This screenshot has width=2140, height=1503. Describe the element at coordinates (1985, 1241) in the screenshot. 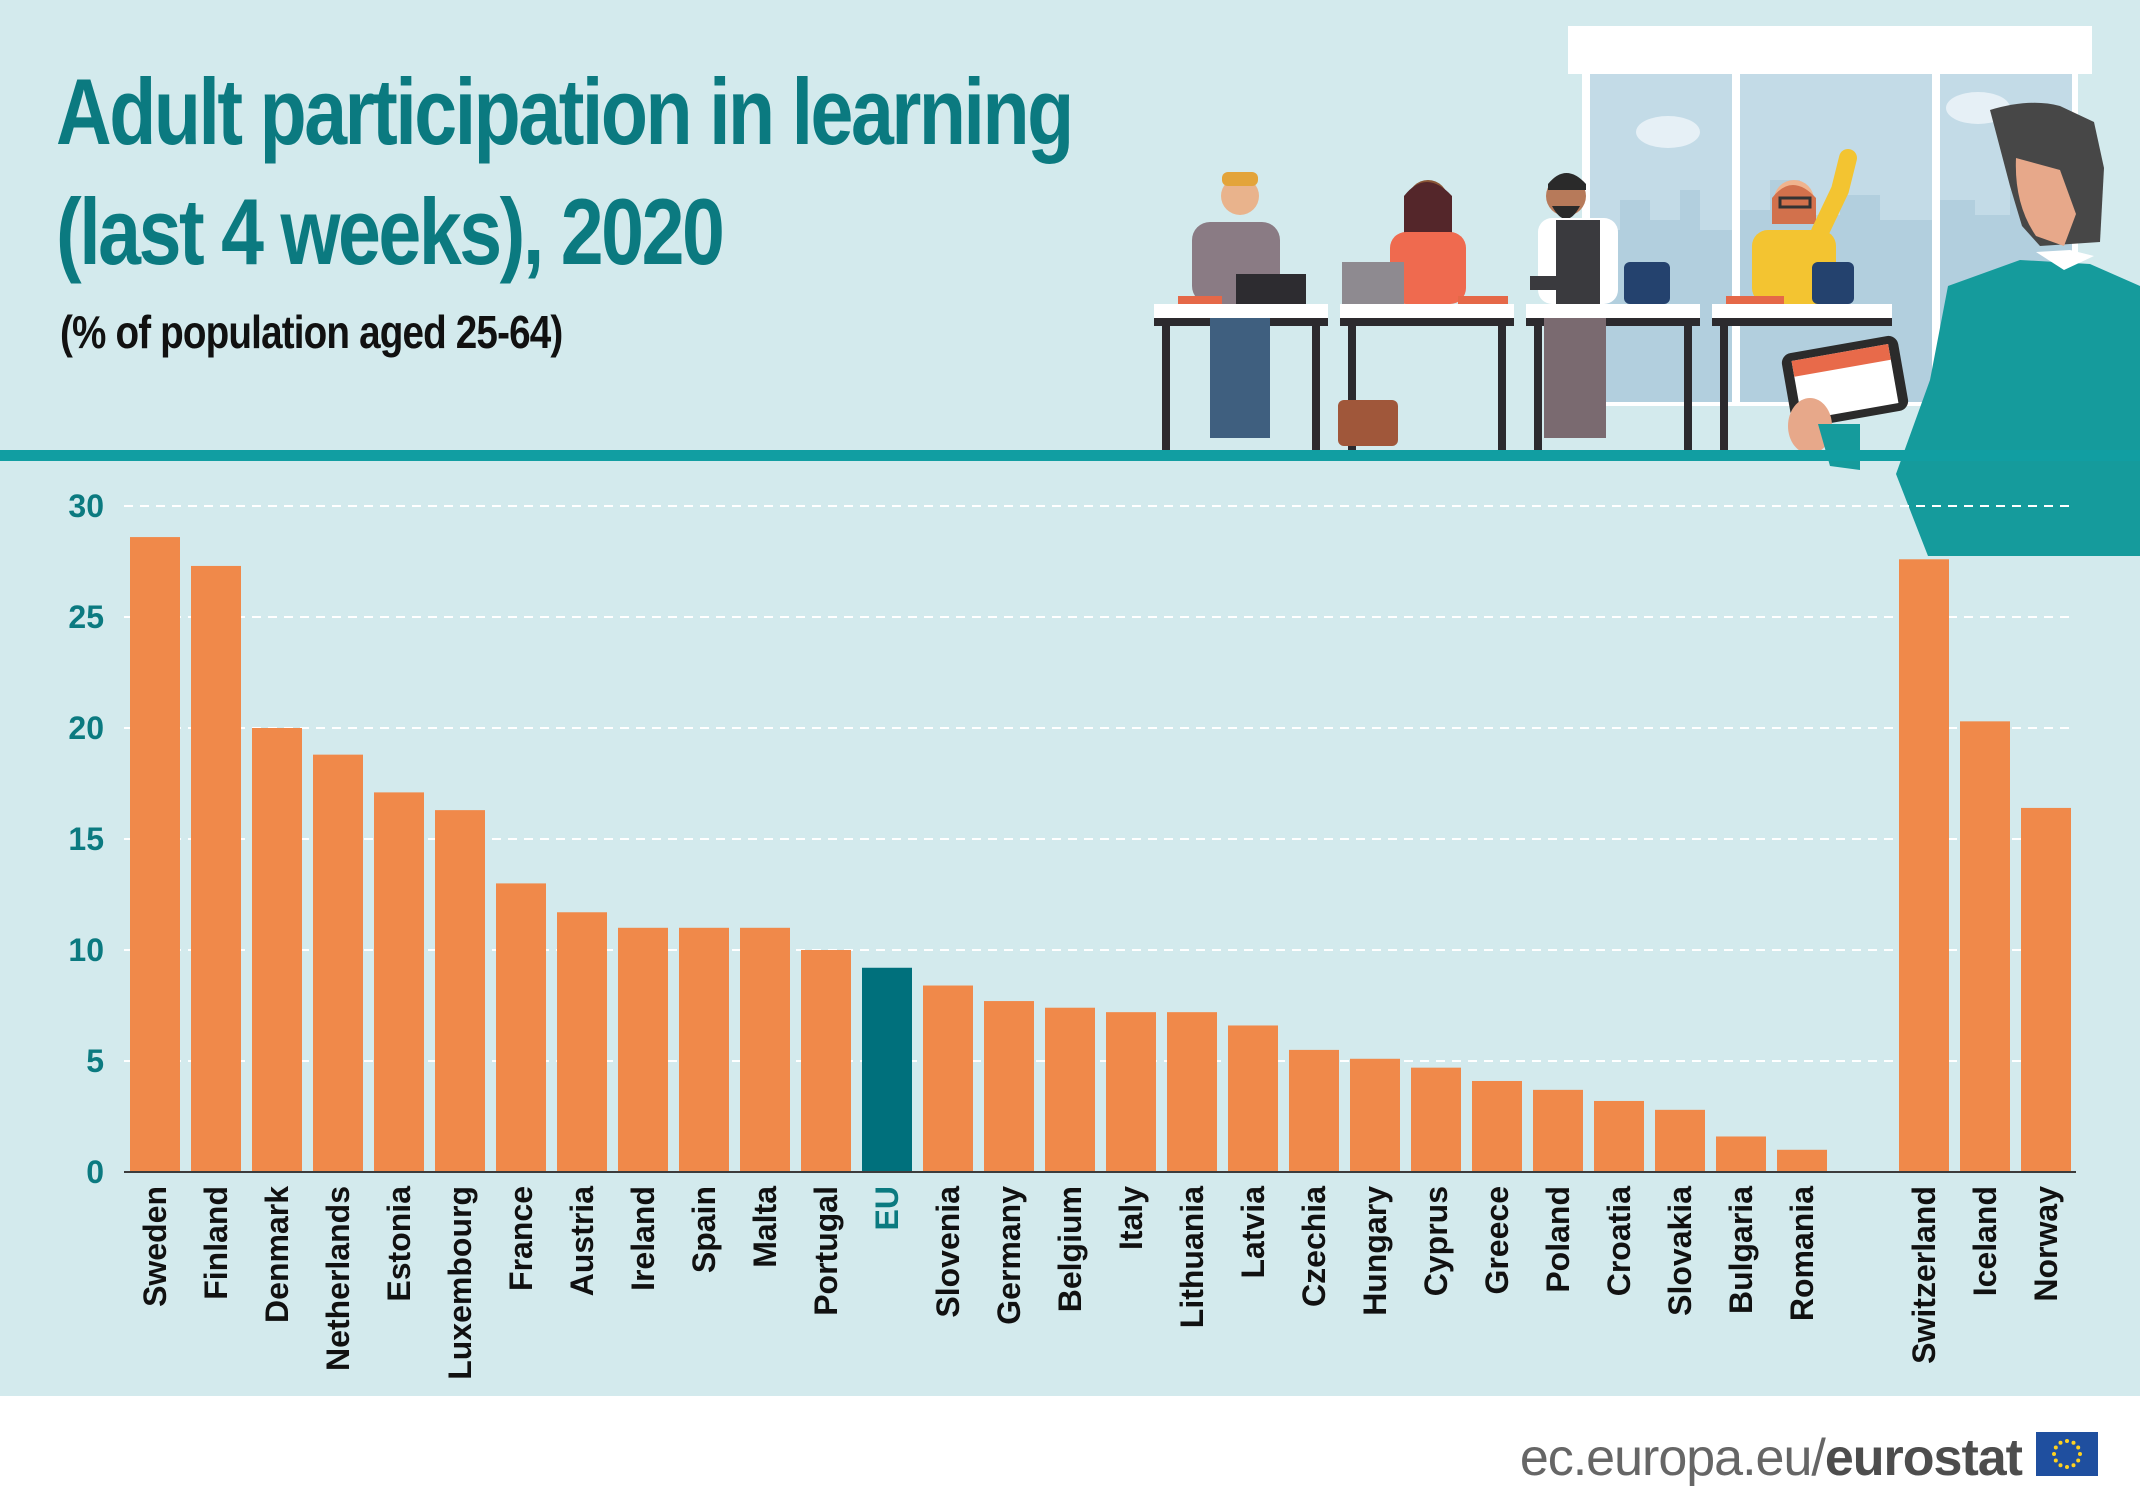

I see `x-tick-label: Iceland` at that location.